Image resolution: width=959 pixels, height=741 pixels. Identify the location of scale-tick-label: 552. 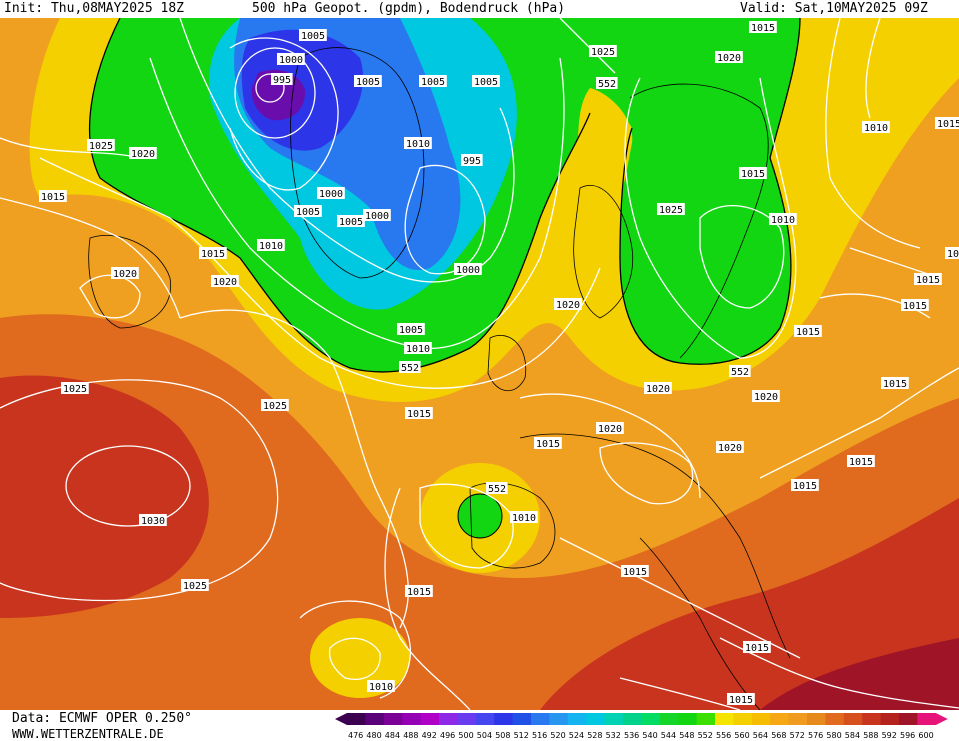
(705, 735).